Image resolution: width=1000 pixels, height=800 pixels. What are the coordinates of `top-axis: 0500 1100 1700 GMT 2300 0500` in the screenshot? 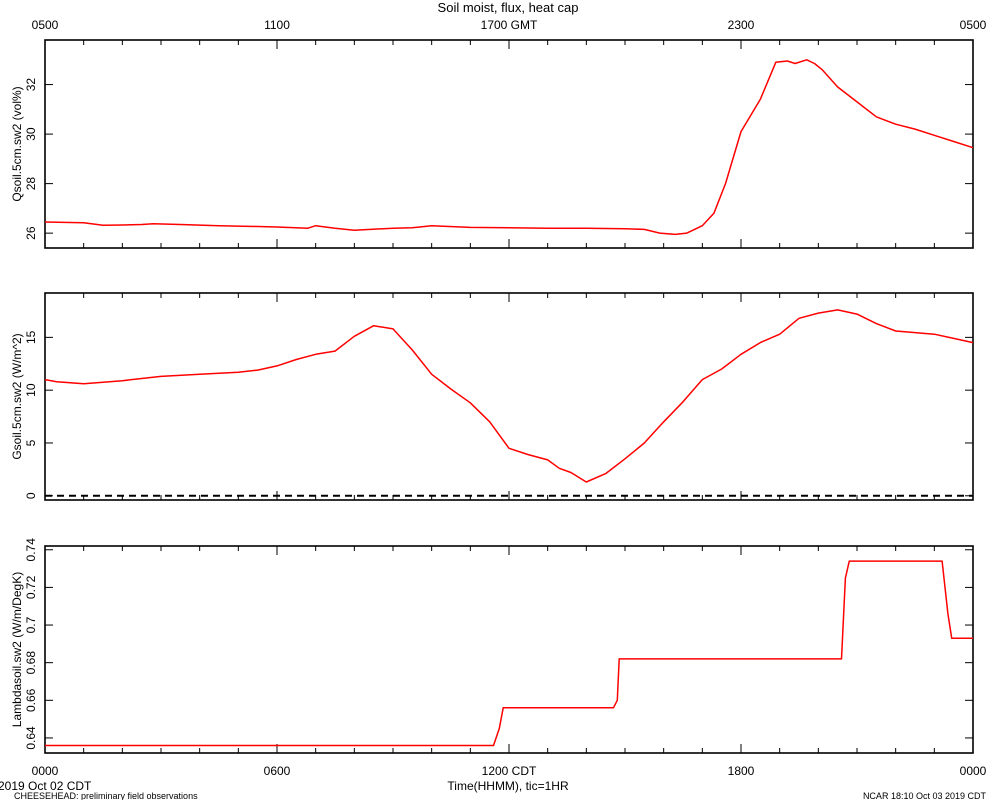 It's located at (509, 25).